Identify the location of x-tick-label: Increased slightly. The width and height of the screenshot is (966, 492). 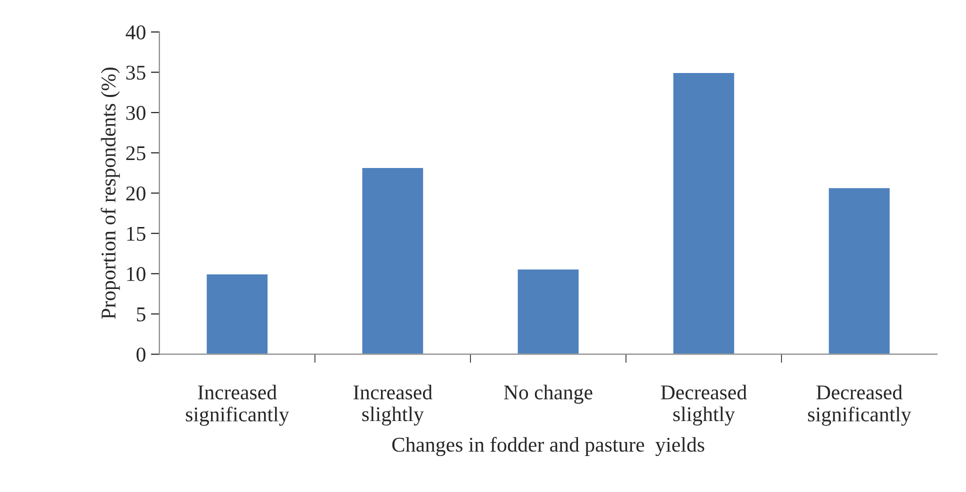
(393, 405).